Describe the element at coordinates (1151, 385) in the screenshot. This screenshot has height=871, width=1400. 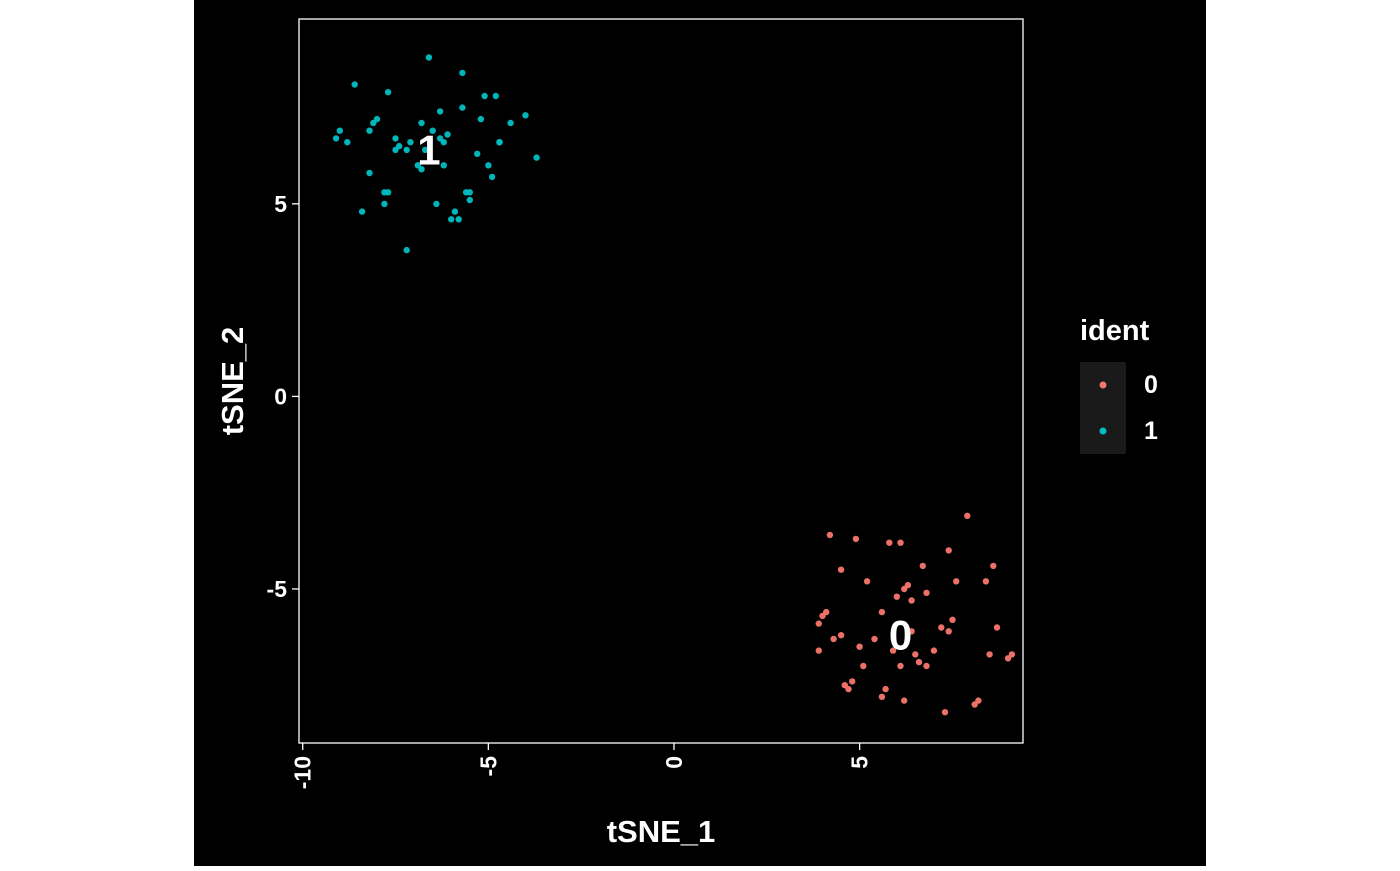
I see `legend-label-0: 0` at that location.